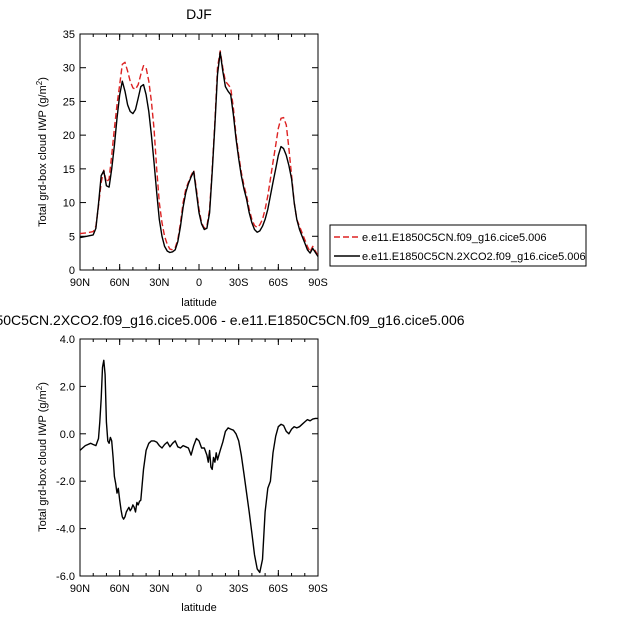  What do you see at coordinates (120, 589) in the screenshot?
I see `bottom-x-tick-label: 60N` at bounding box center [120, 589].